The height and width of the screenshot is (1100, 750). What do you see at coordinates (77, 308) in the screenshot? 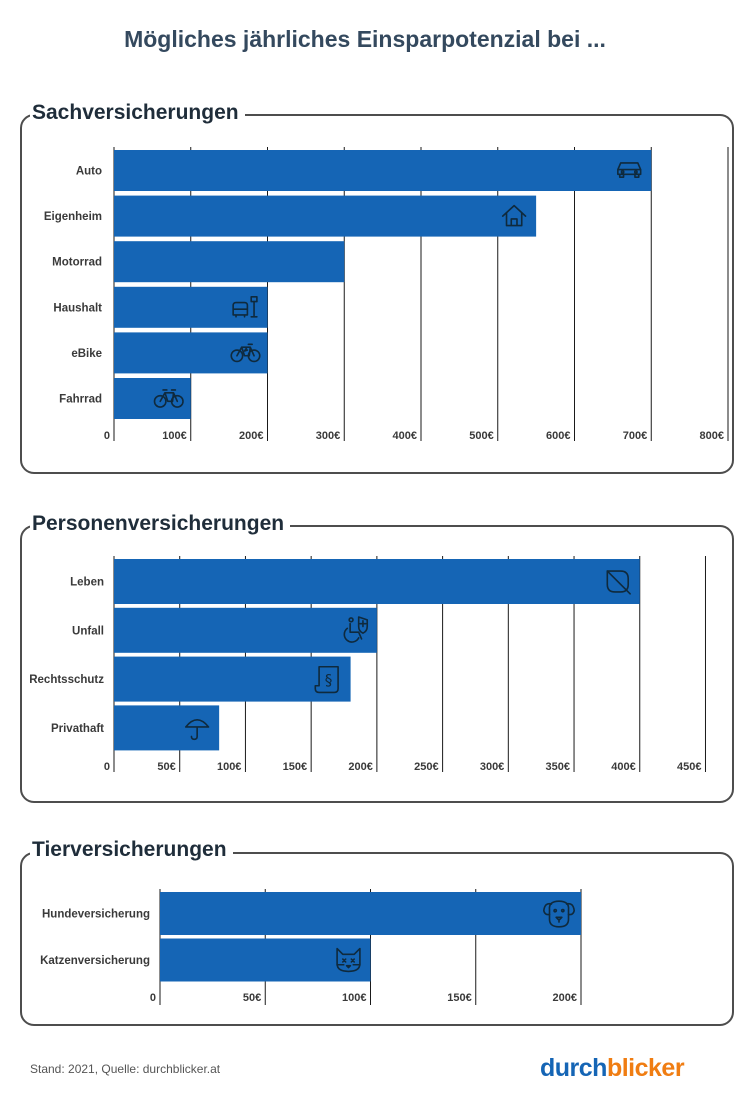
I see `category-label: Haushalt` at bounding box center [77, 308].